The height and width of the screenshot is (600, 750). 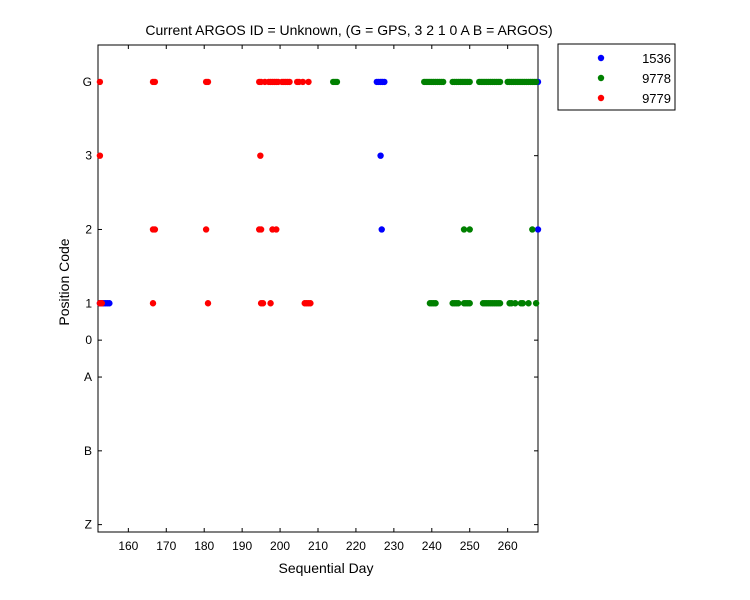 I want to click on legend-box, so click(x=616, y=77).